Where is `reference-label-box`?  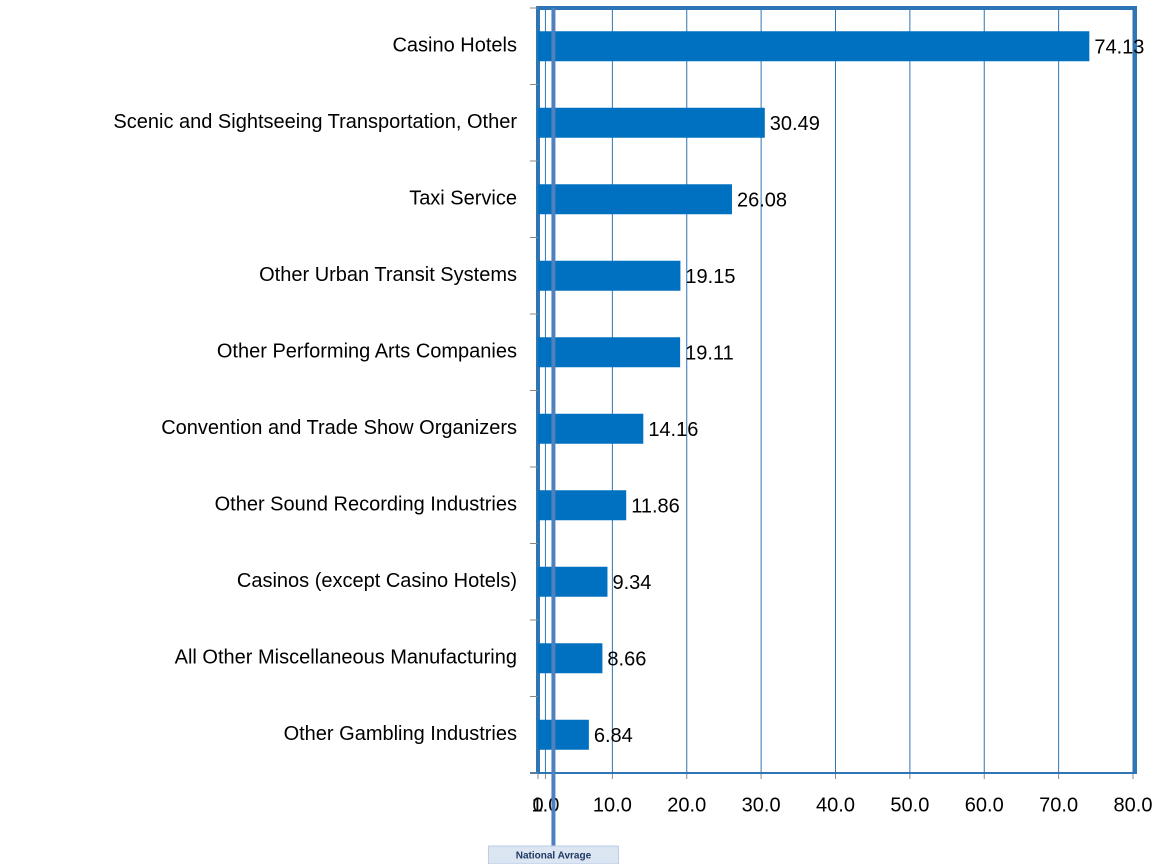 reference-label-box is located at coordinates (553, 854).